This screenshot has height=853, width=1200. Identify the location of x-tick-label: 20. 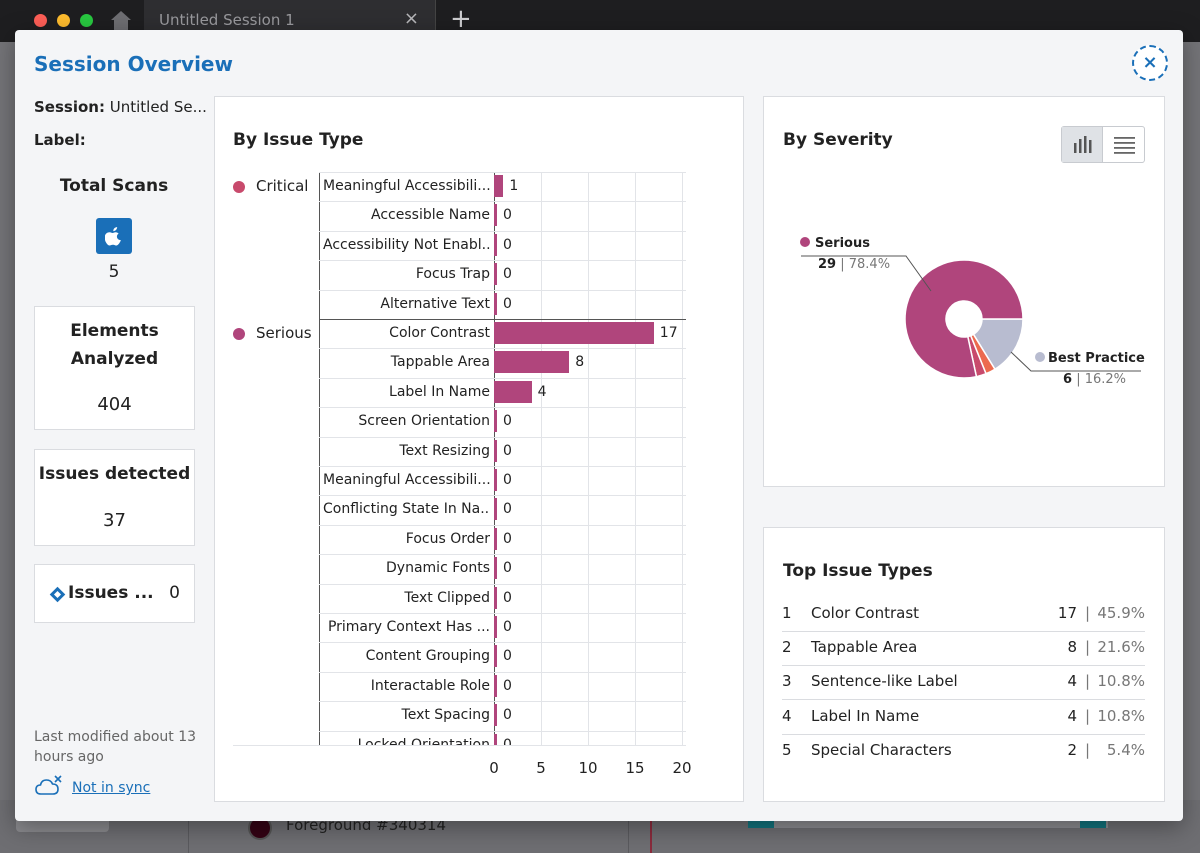
(682, 768).